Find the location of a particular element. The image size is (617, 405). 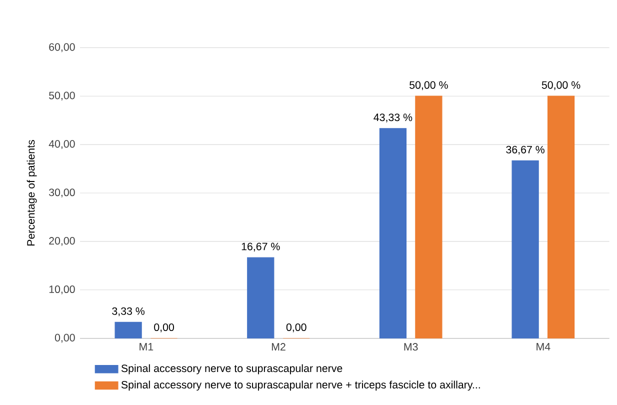

y-tick-label: 0,00 is located at coordinates (64, 338).